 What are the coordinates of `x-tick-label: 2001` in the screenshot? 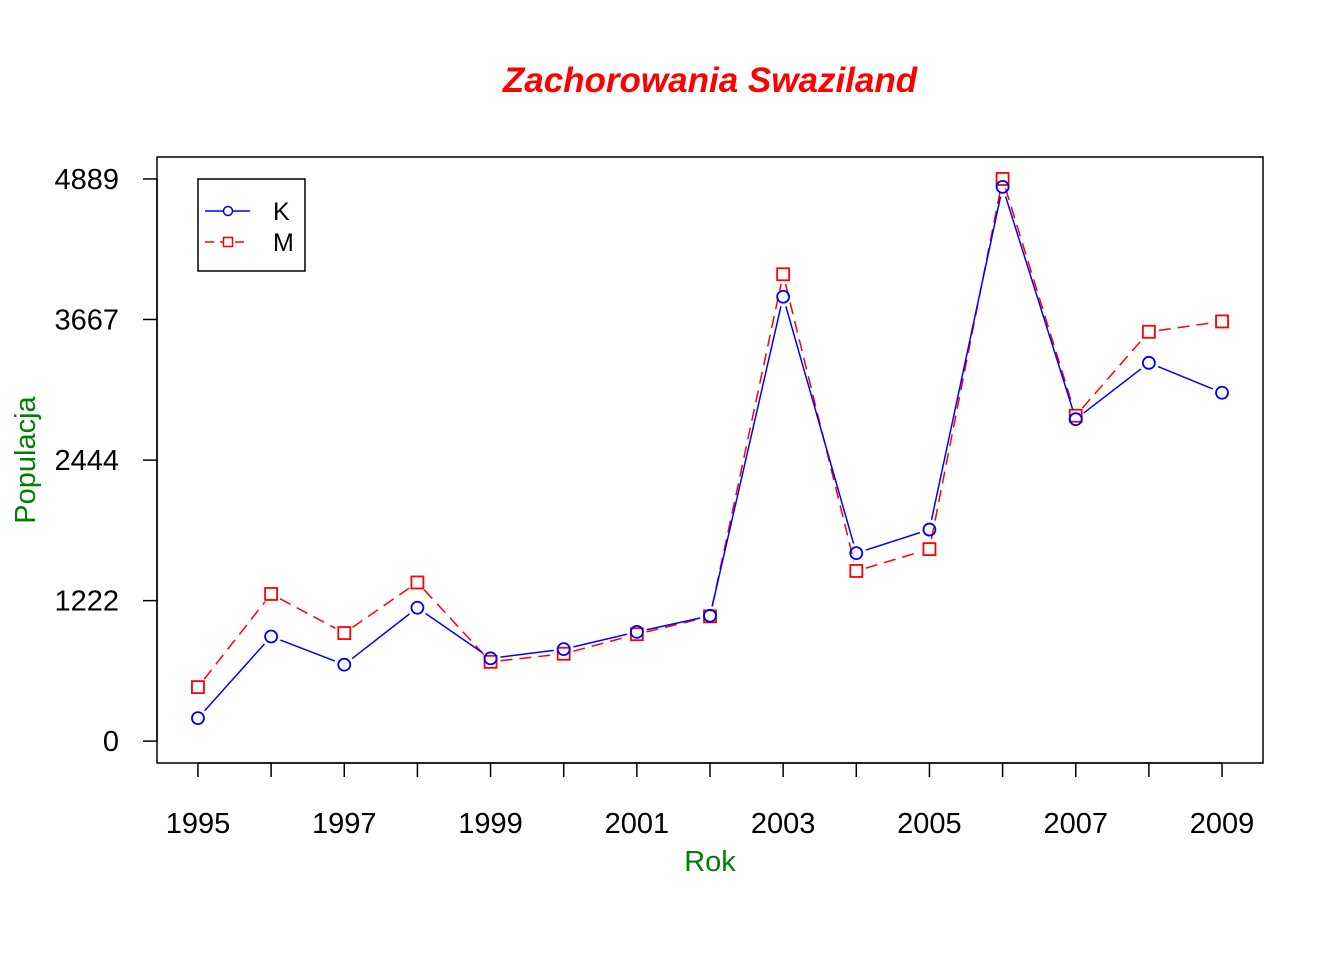 It's located at (637, 824).